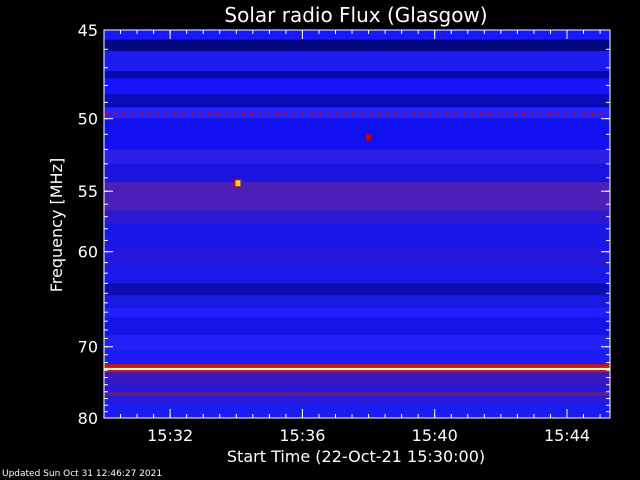 The height and width of the screenshot is (480, 640). Describe the element at coordinates (170, 435) in the screenshot. I see `x-tick-label: 15:32` at that location.